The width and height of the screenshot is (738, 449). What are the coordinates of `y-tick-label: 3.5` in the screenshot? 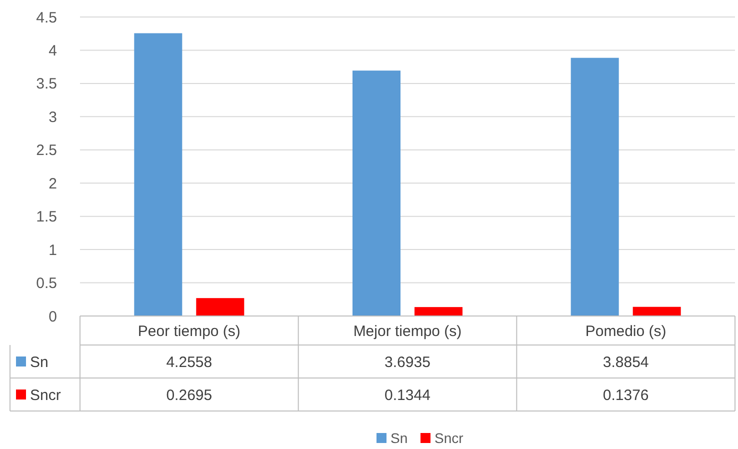 It's located at (46, 84).